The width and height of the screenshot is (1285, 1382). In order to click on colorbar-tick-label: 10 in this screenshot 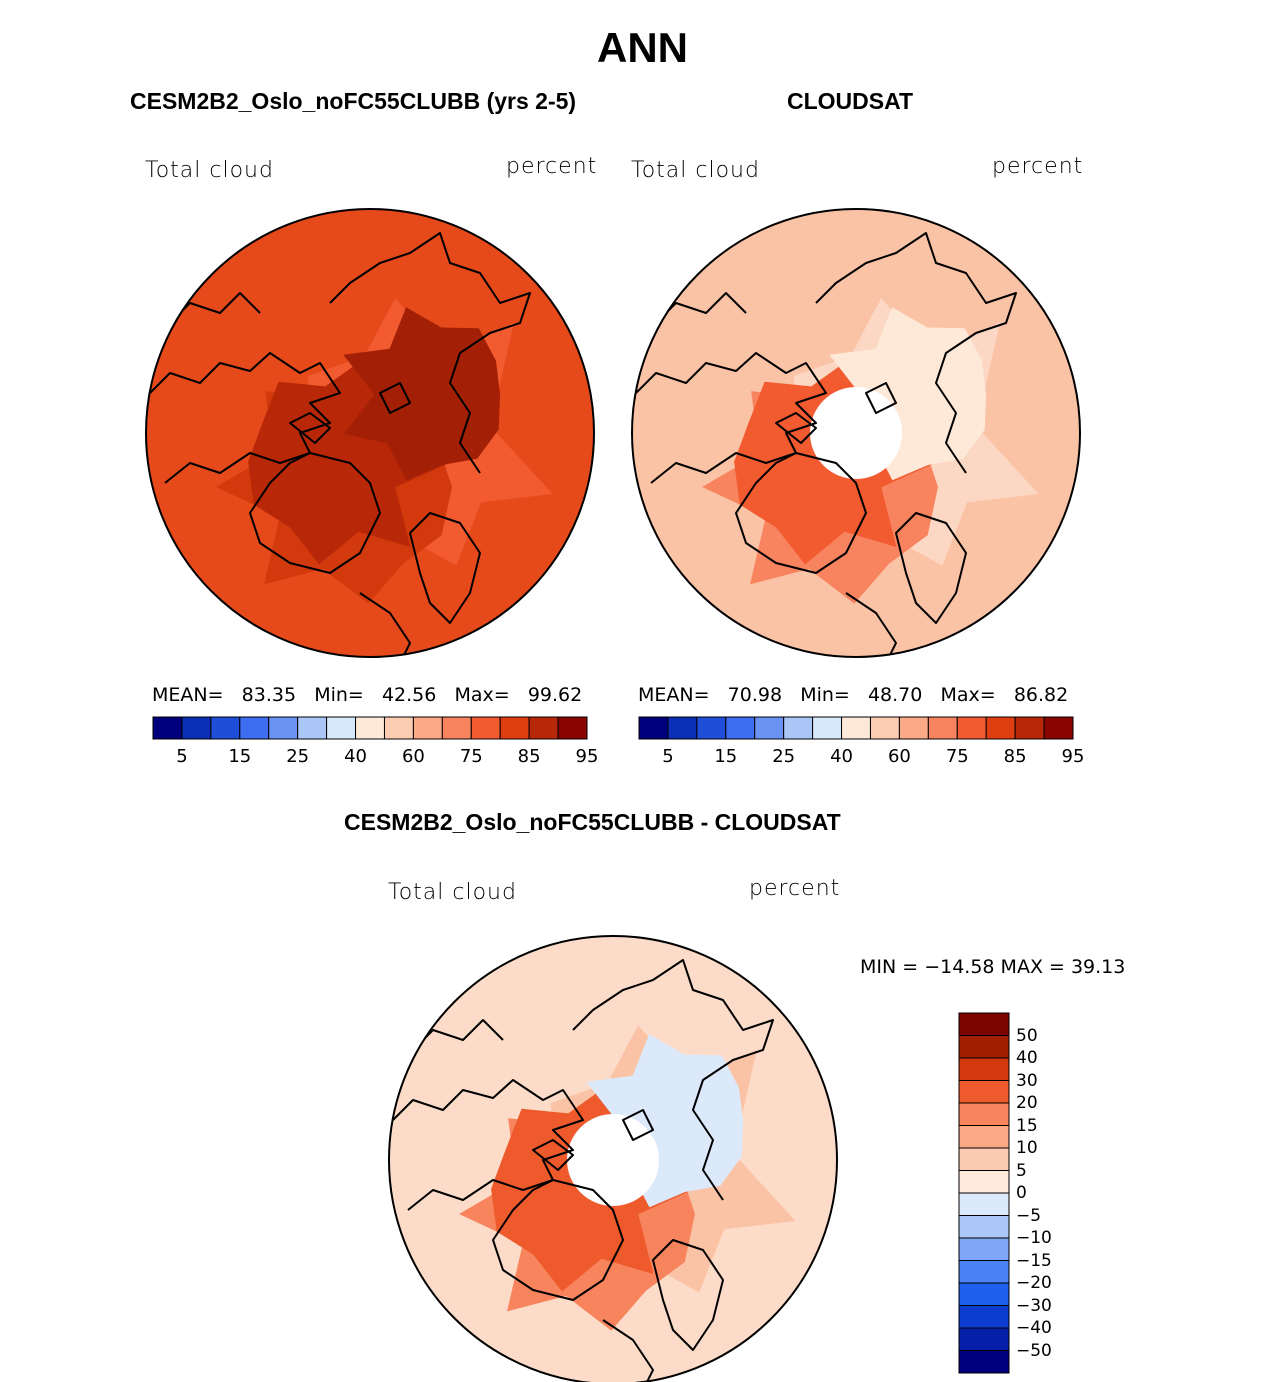, I will do `click(1027, 1148)`.